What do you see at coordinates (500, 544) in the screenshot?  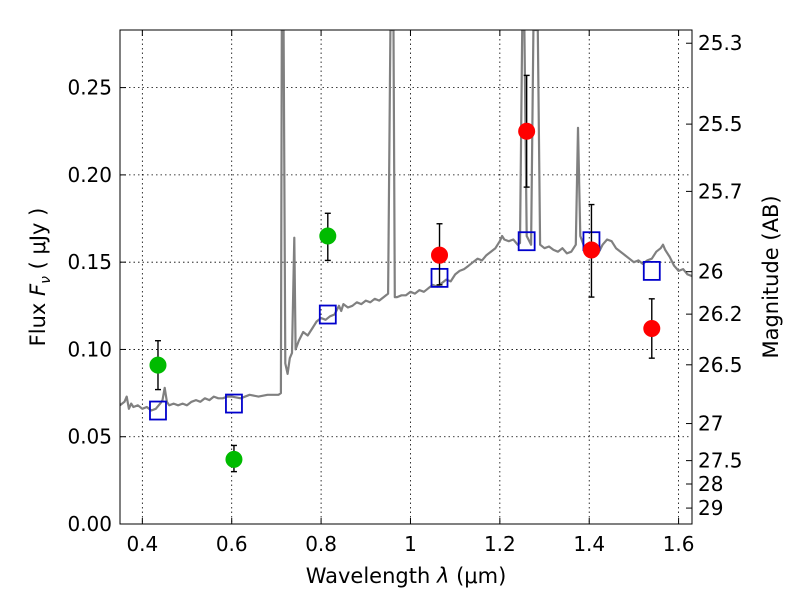 I see `x-tick-label: 1.2` at bounding box center [500, 544].